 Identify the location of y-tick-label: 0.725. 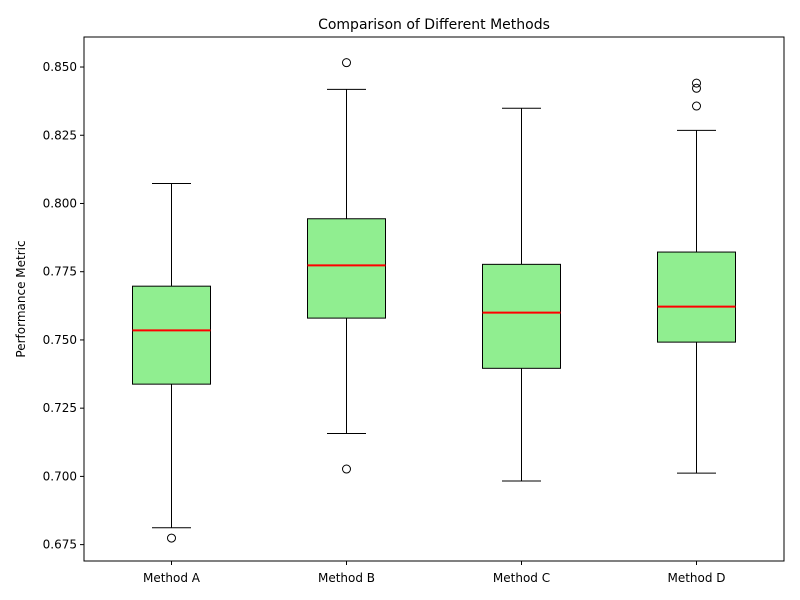
(60, 408).